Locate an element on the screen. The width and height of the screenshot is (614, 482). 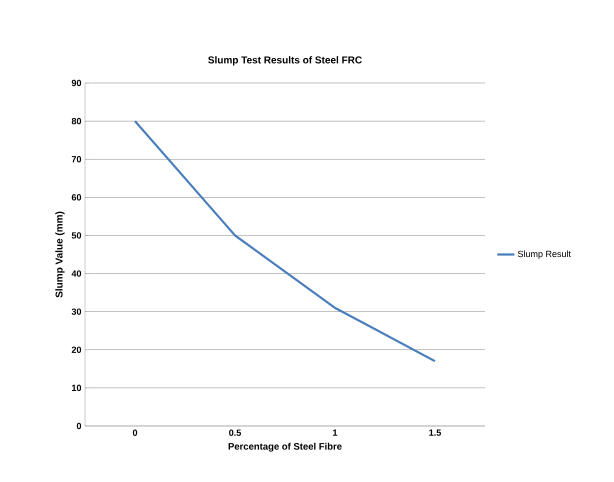
y-tick-label: 90 is located at coordinates (77, 83).